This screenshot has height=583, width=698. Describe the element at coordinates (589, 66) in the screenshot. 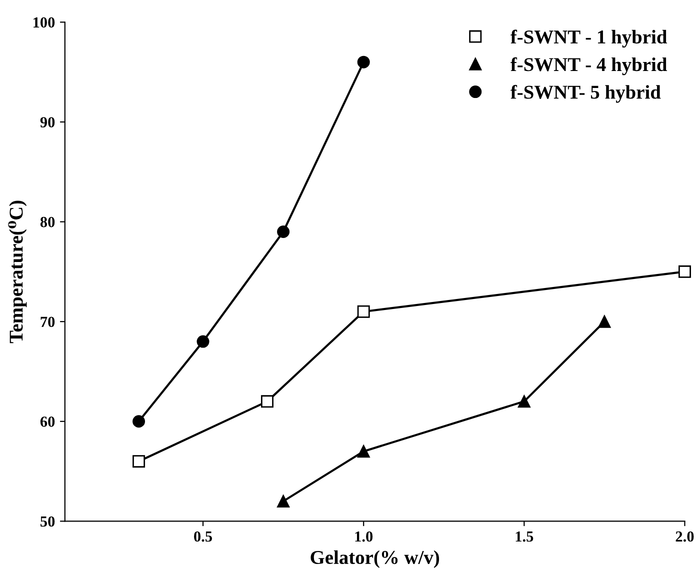

I see `legend-label: f-SWNT - 4 hybrid` at that location.